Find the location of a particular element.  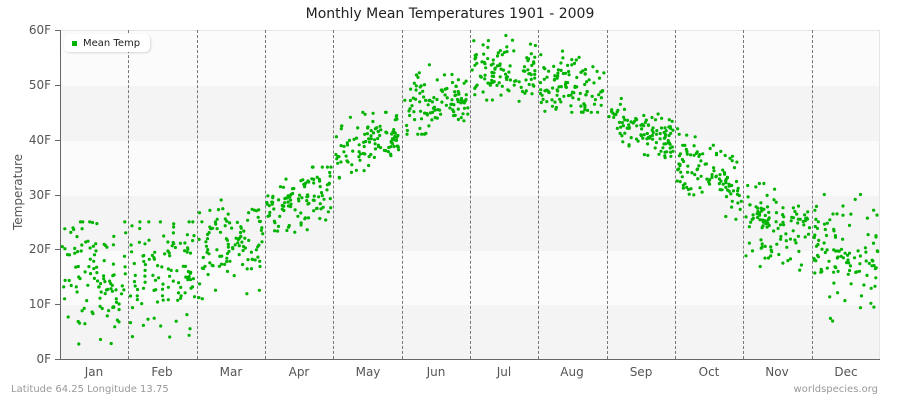

x-tick-label: Dec is located at coordinates (846, 372).